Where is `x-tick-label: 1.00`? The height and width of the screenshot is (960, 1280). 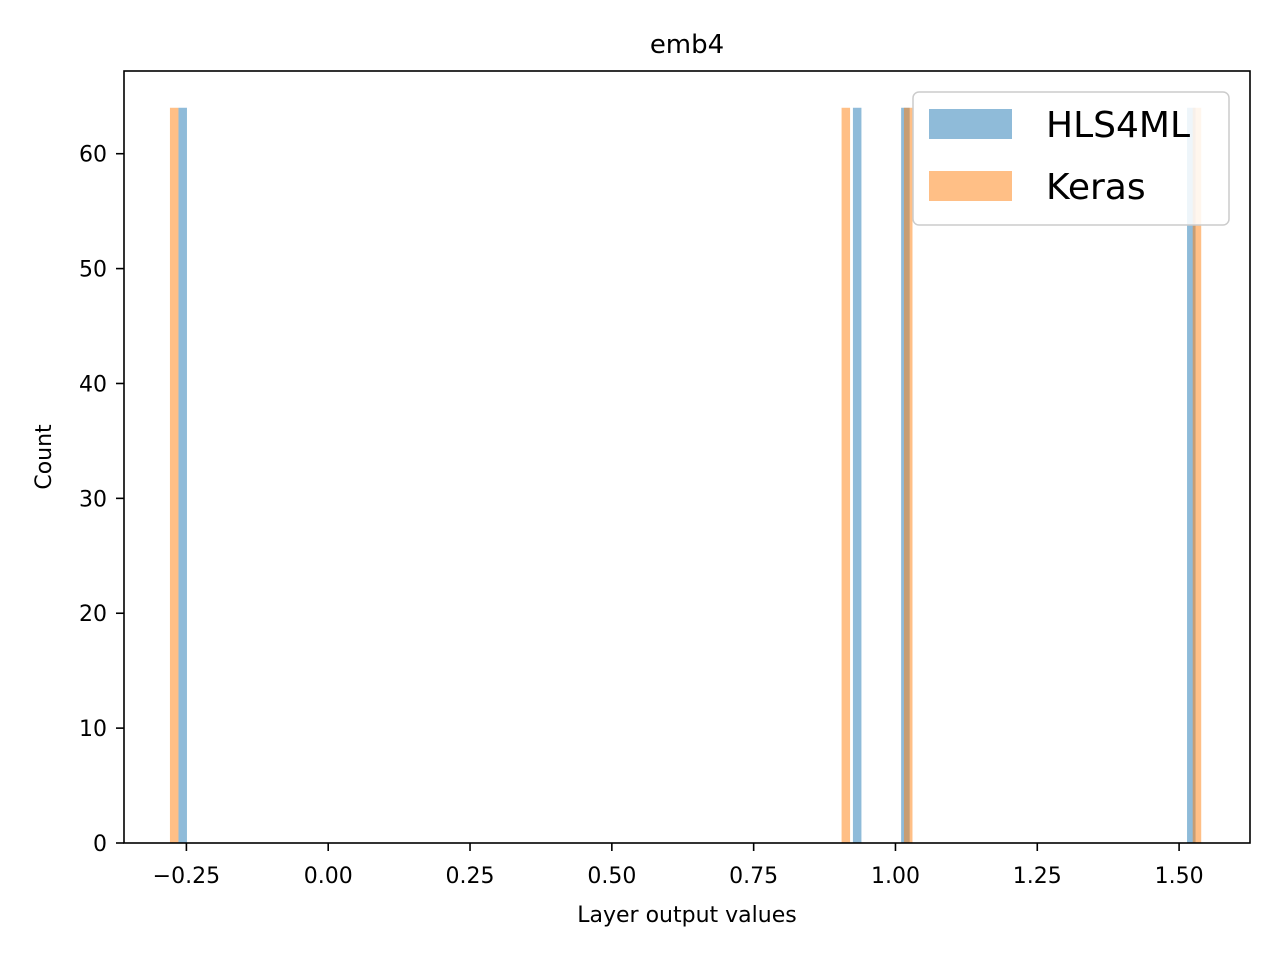 x-tick-label: 1.00 is located at coordinates (895, 876).